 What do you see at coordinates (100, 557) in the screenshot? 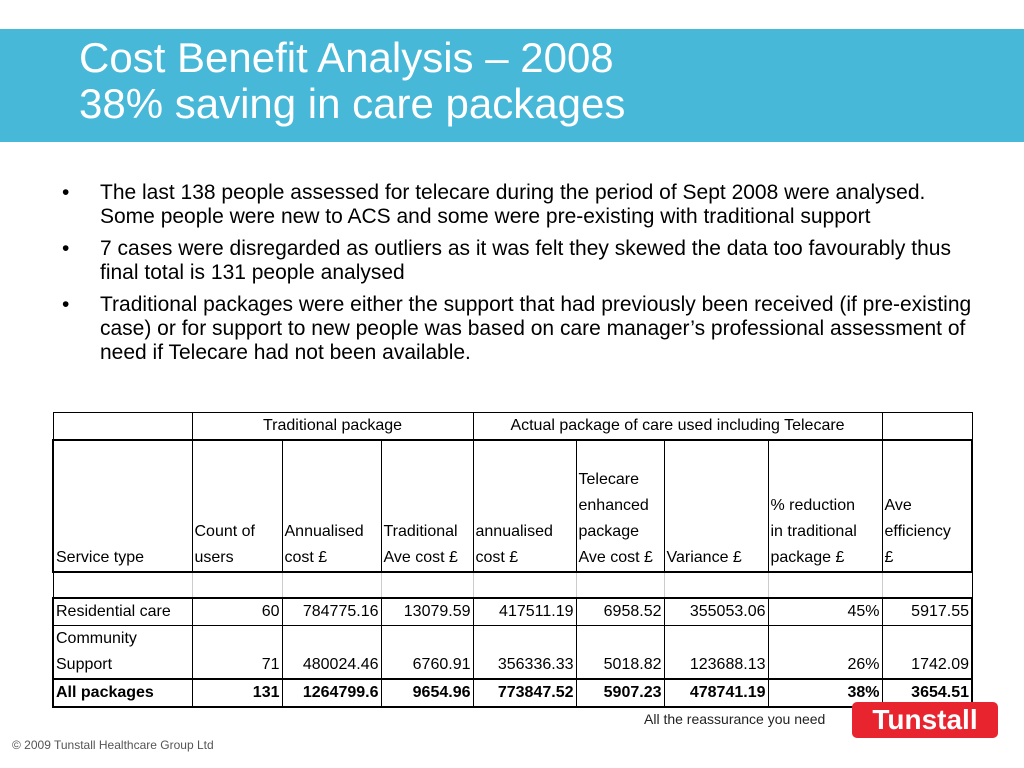
I see `header-line: Service type` at bounding box center [100, 557].